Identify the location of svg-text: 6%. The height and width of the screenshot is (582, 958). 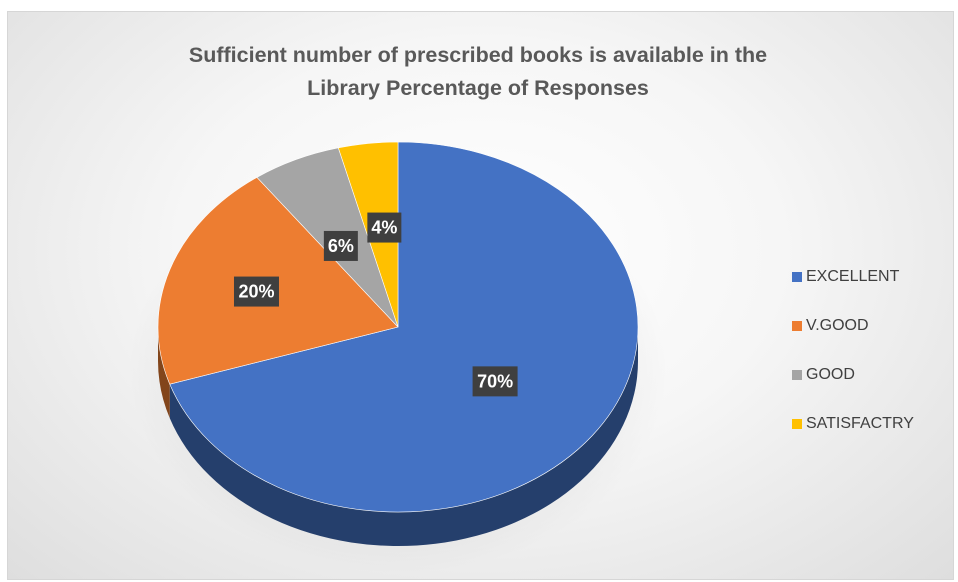
(341, 246).